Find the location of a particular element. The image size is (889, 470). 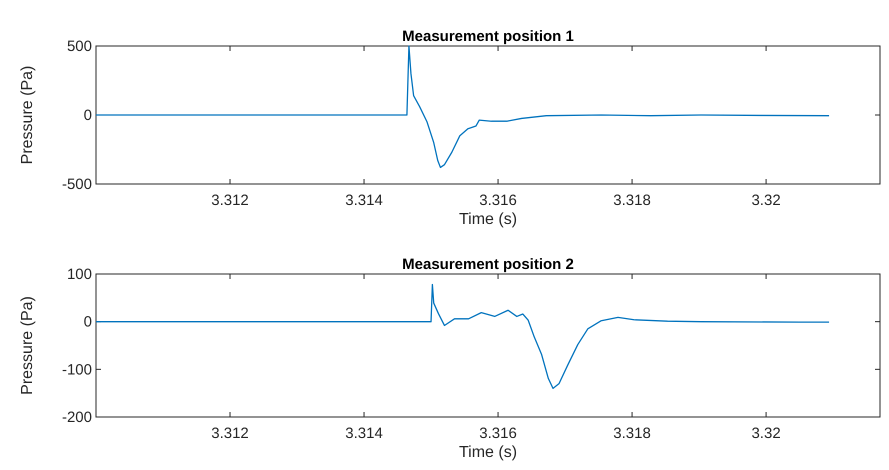

y-tick-label: 100 is located at coordinates (79, 274).